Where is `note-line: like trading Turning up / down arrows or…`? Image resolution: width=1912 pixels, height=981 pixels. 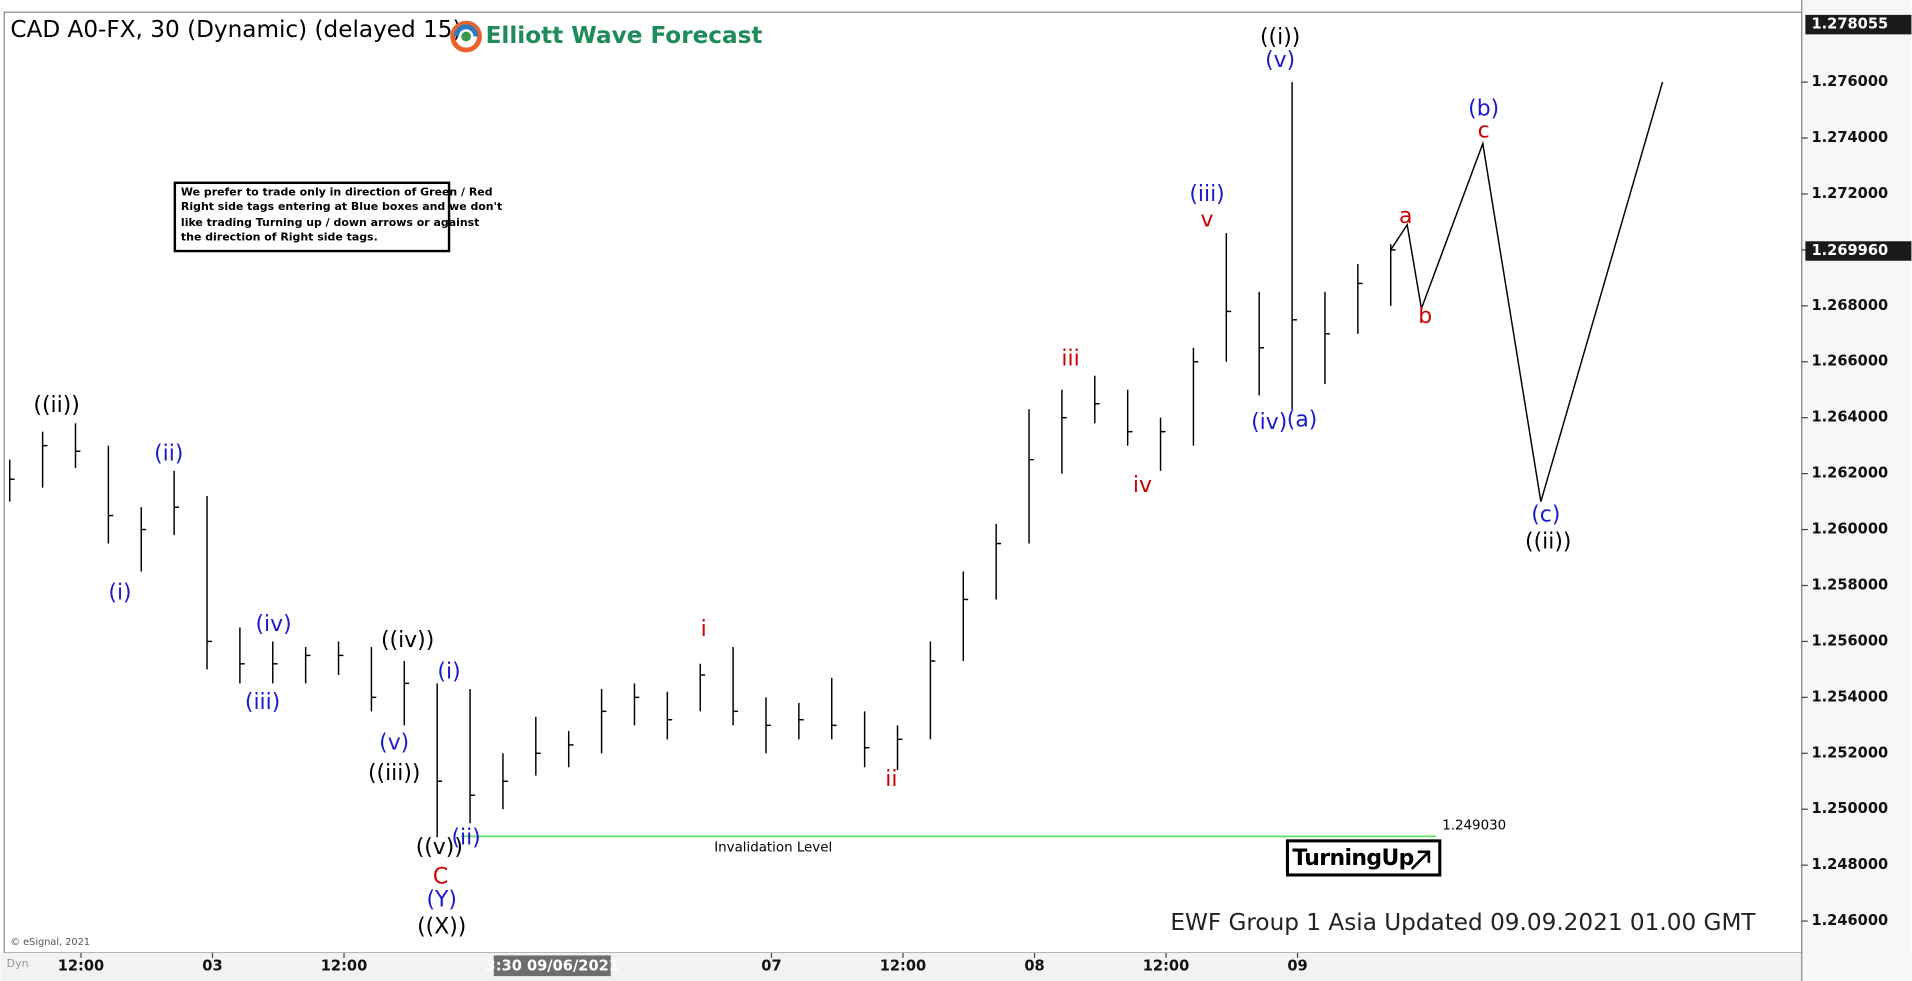
note-line: like trading Turning up / down arrows or… is located at coordinates (330, 222).